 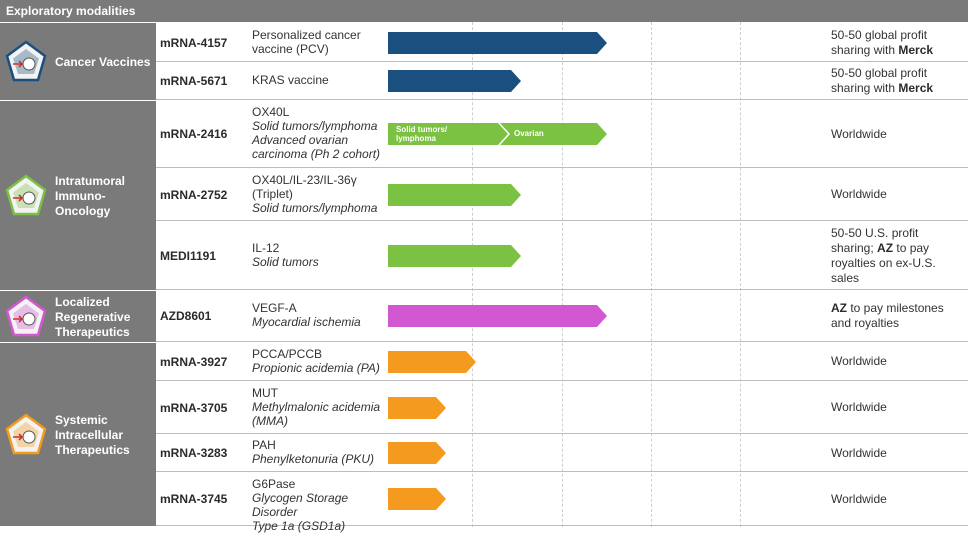 I want to click on modality-cell-1: Cancer Vaccines, so click(x=78, y=61).